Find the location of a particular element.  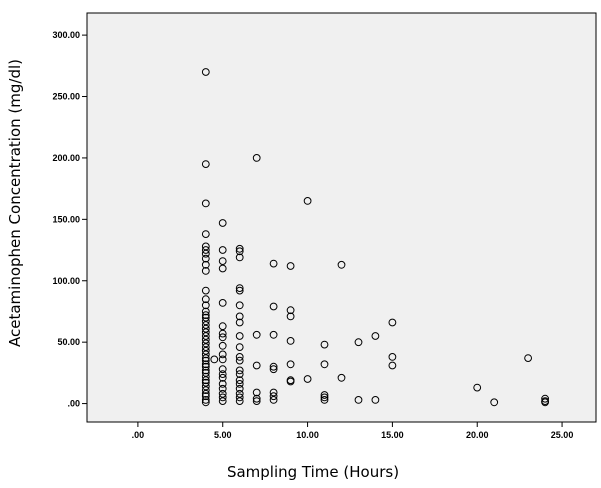

y-tick-label: 200.00 is located at coordinates (66, 158).